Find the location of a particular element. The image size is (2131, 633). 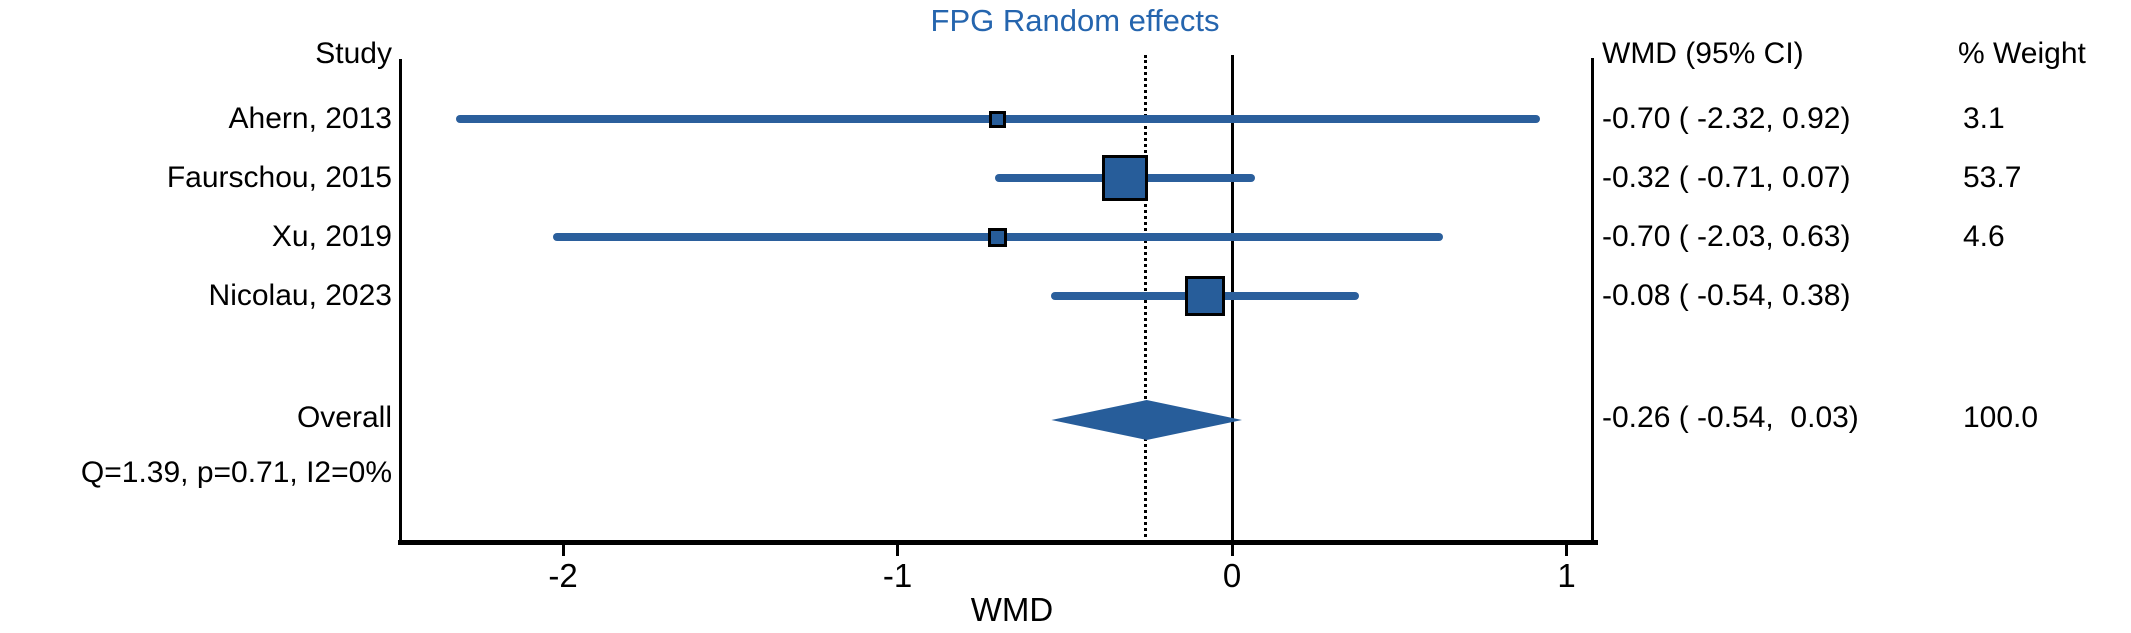

overall-weight-value: 100.0 is located at coordinates (2001, 417).